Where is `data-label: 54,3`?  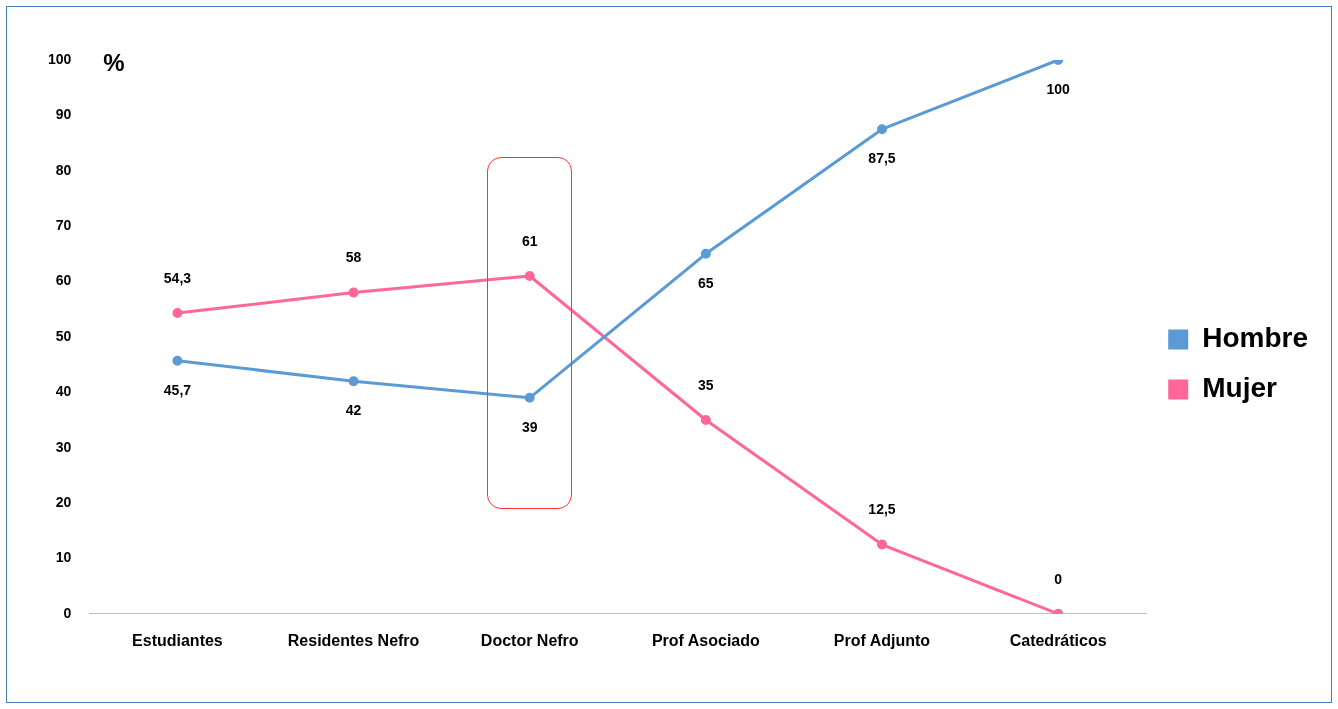
data-label: 54,3 is located at coordinates (177, 277).